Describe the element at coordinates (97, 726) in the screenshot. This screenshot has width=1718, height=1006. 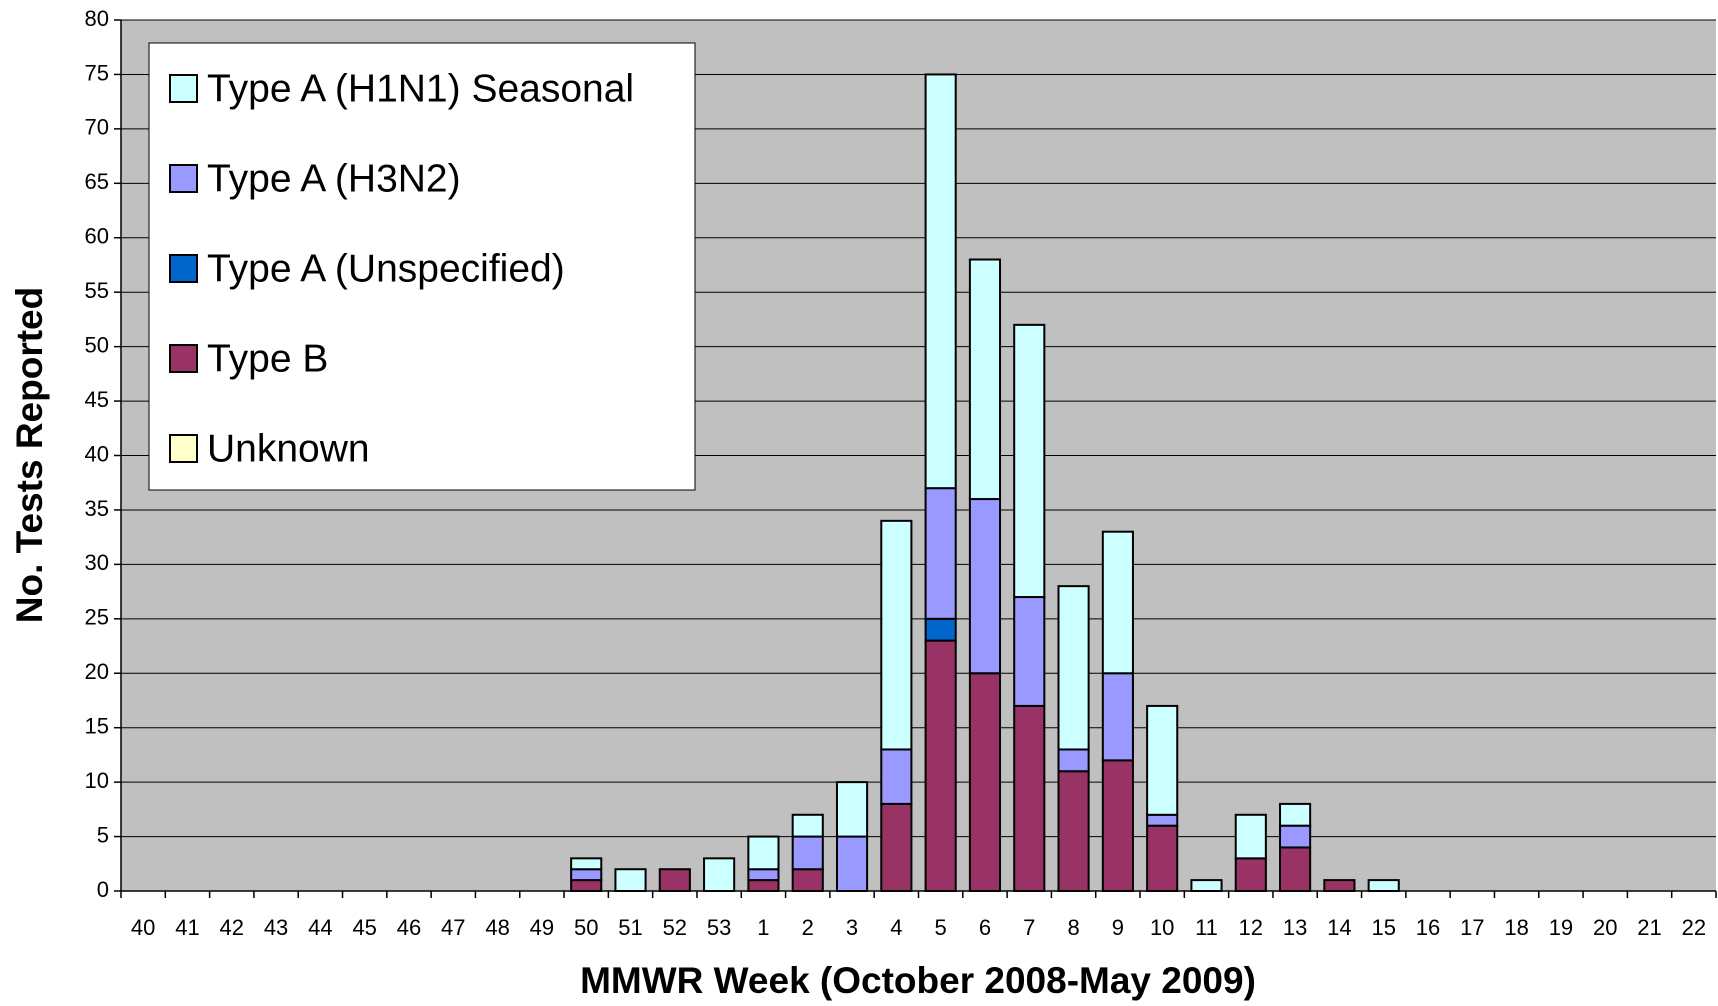
I see `y-tick-label: 15` at that location.